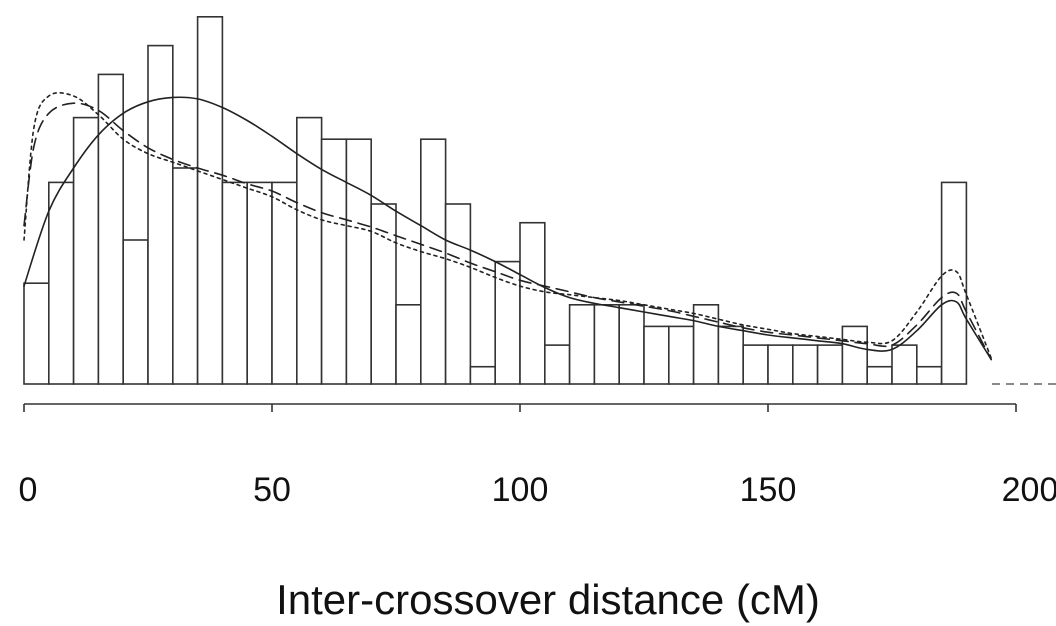 This screenshot has height=626, width=1056. Describe the element at coordinates (768, 490) in the screenshot. I see `x-tick-label: 150` at that location.